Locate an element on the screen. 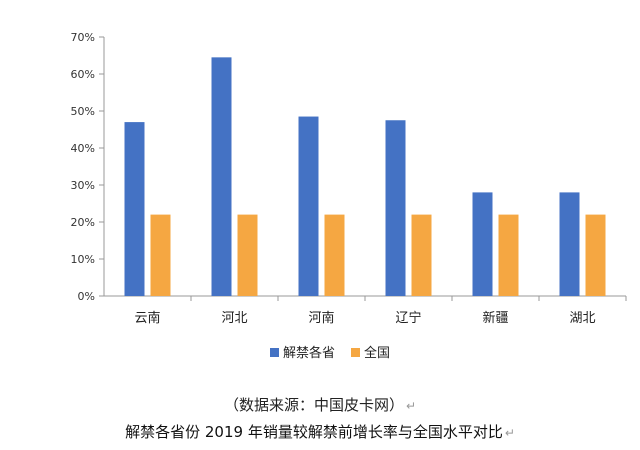 This screenshot has height=450, width=640. y-tick-label: 70% is located at coordinates (83, 37).